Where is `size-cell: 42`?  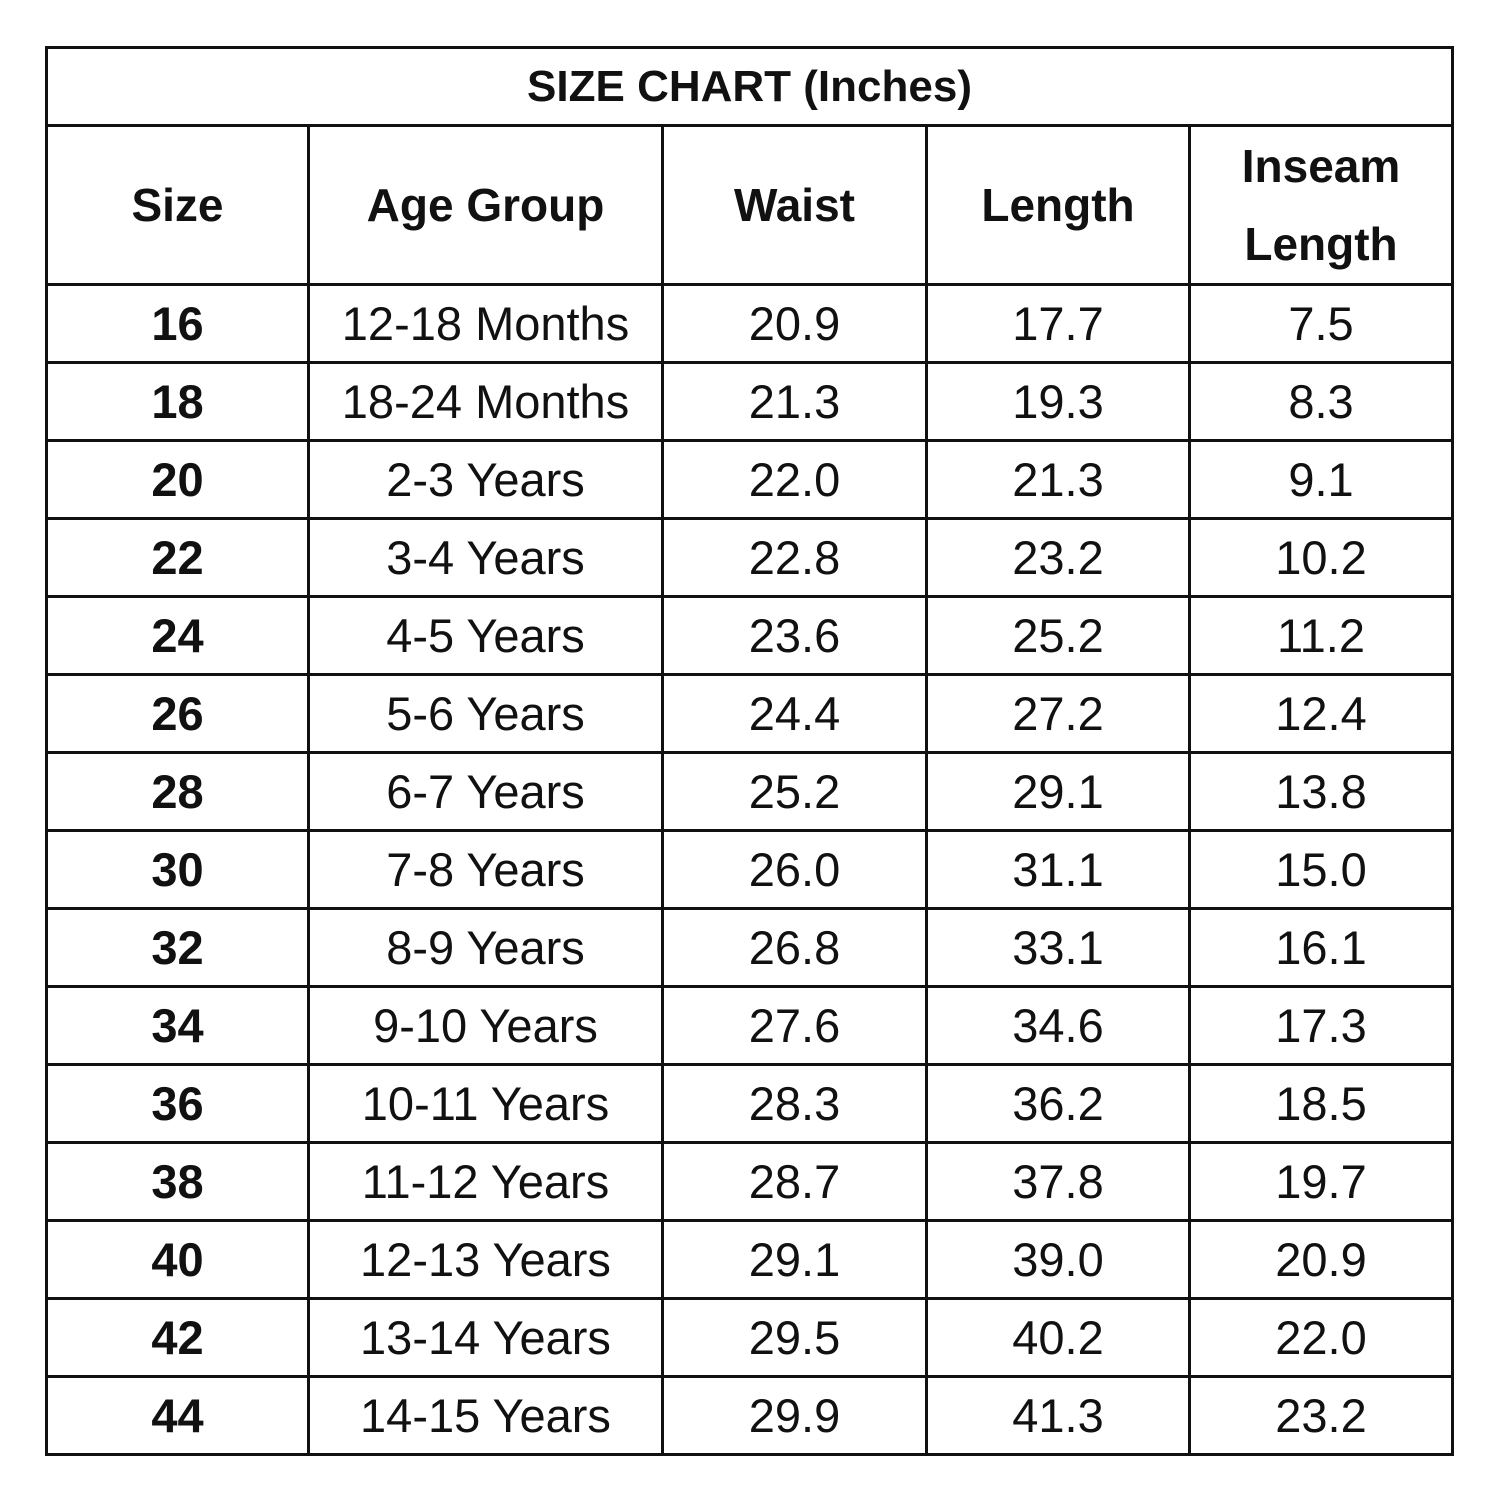 size-cell: 42 is located at coordinates (177, 1338).